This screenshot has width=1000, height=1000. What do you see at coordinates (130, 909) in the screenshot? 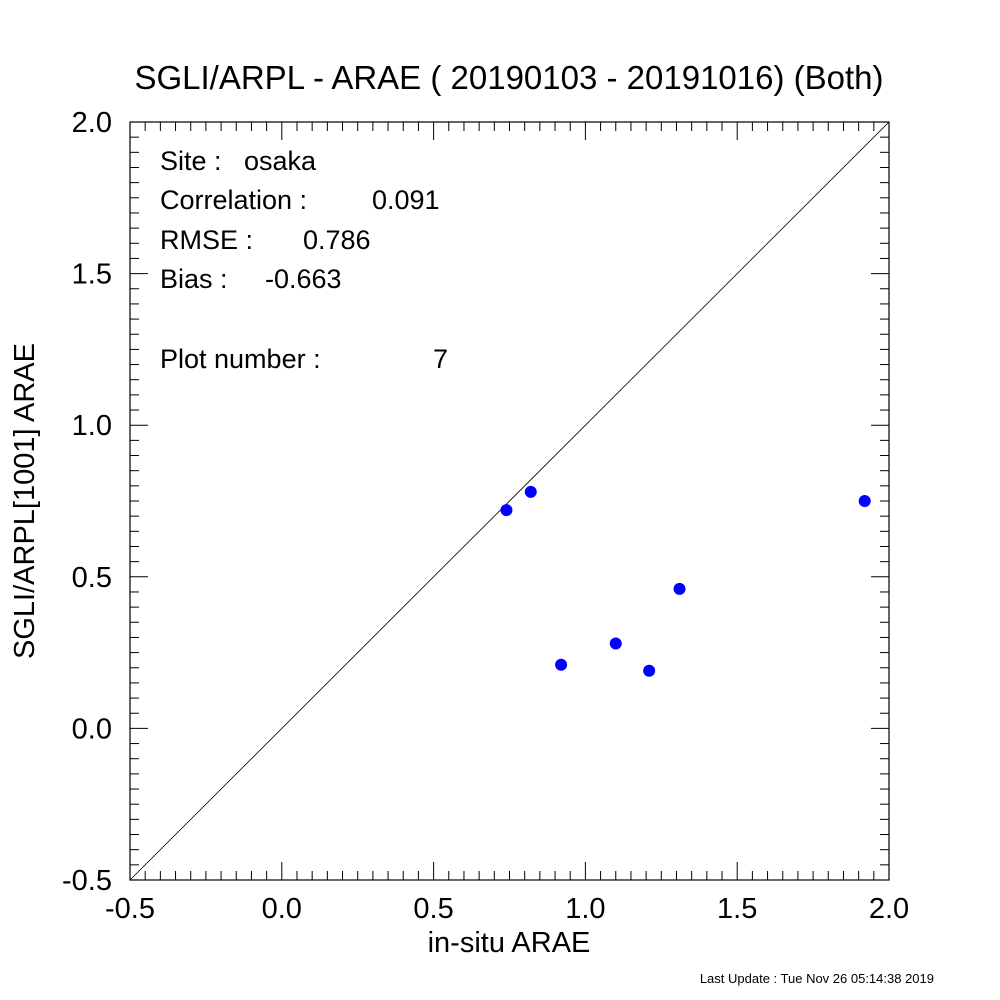
I see `x-tick-label: -0.5` at bounding box center [130, 909].